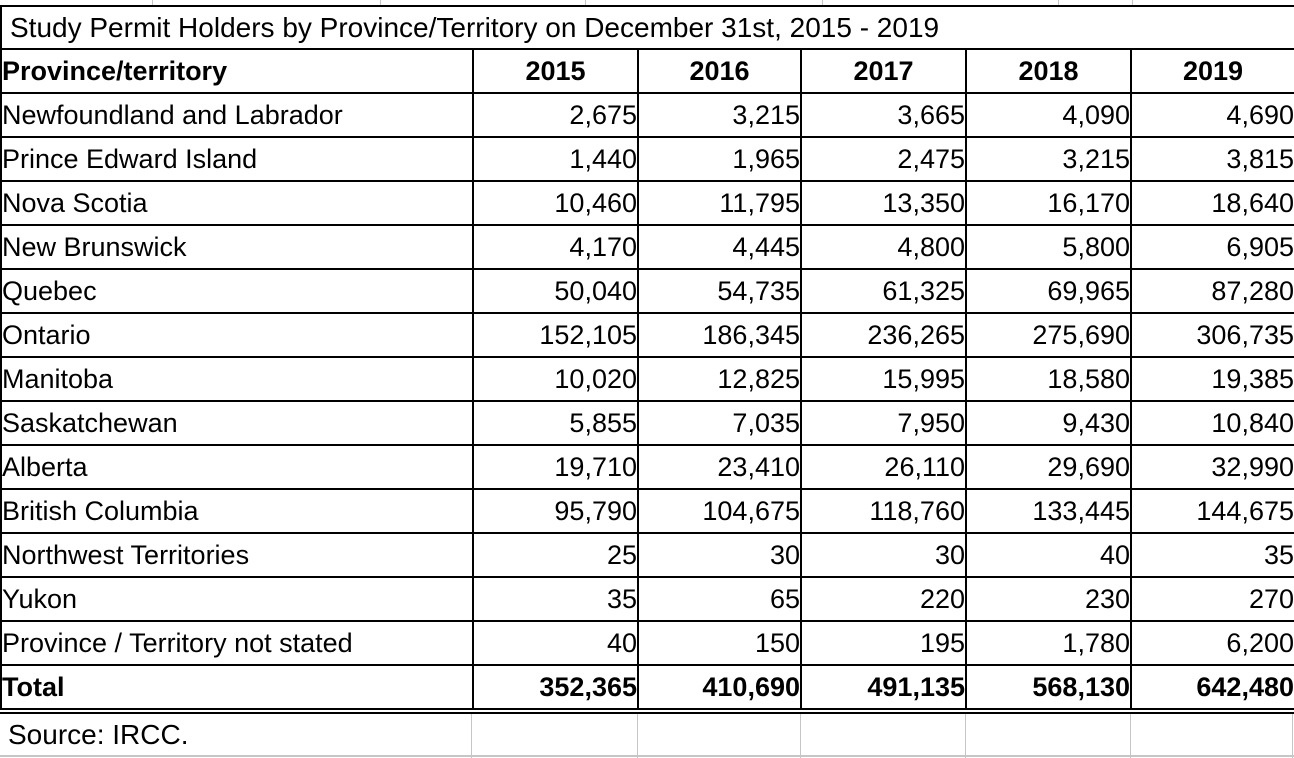  What do you see at coordinates (719, 423) in the screenshot?
I see `value-cell: 7,035` at bounding box center [719, 423].